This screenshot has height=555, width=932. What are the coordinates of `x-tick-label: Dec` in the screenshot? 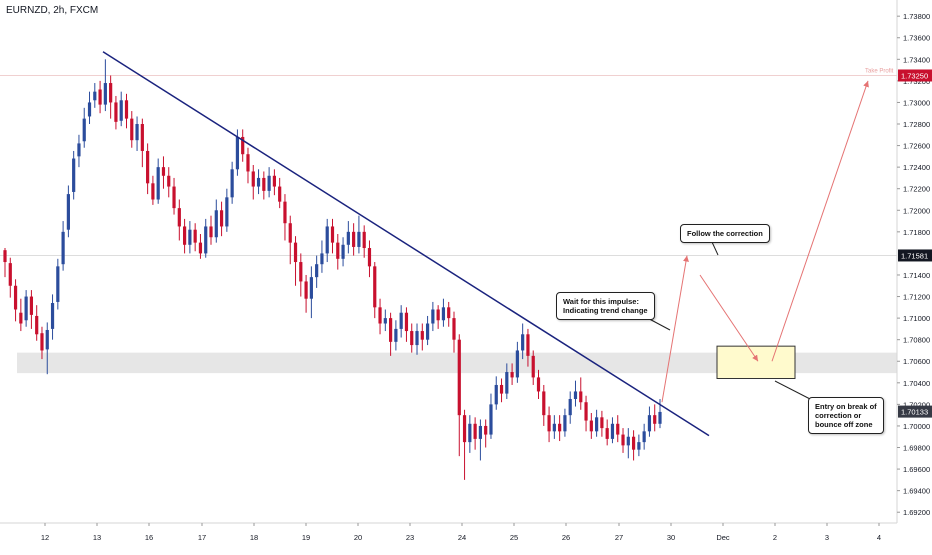 It's located at (723, 537).